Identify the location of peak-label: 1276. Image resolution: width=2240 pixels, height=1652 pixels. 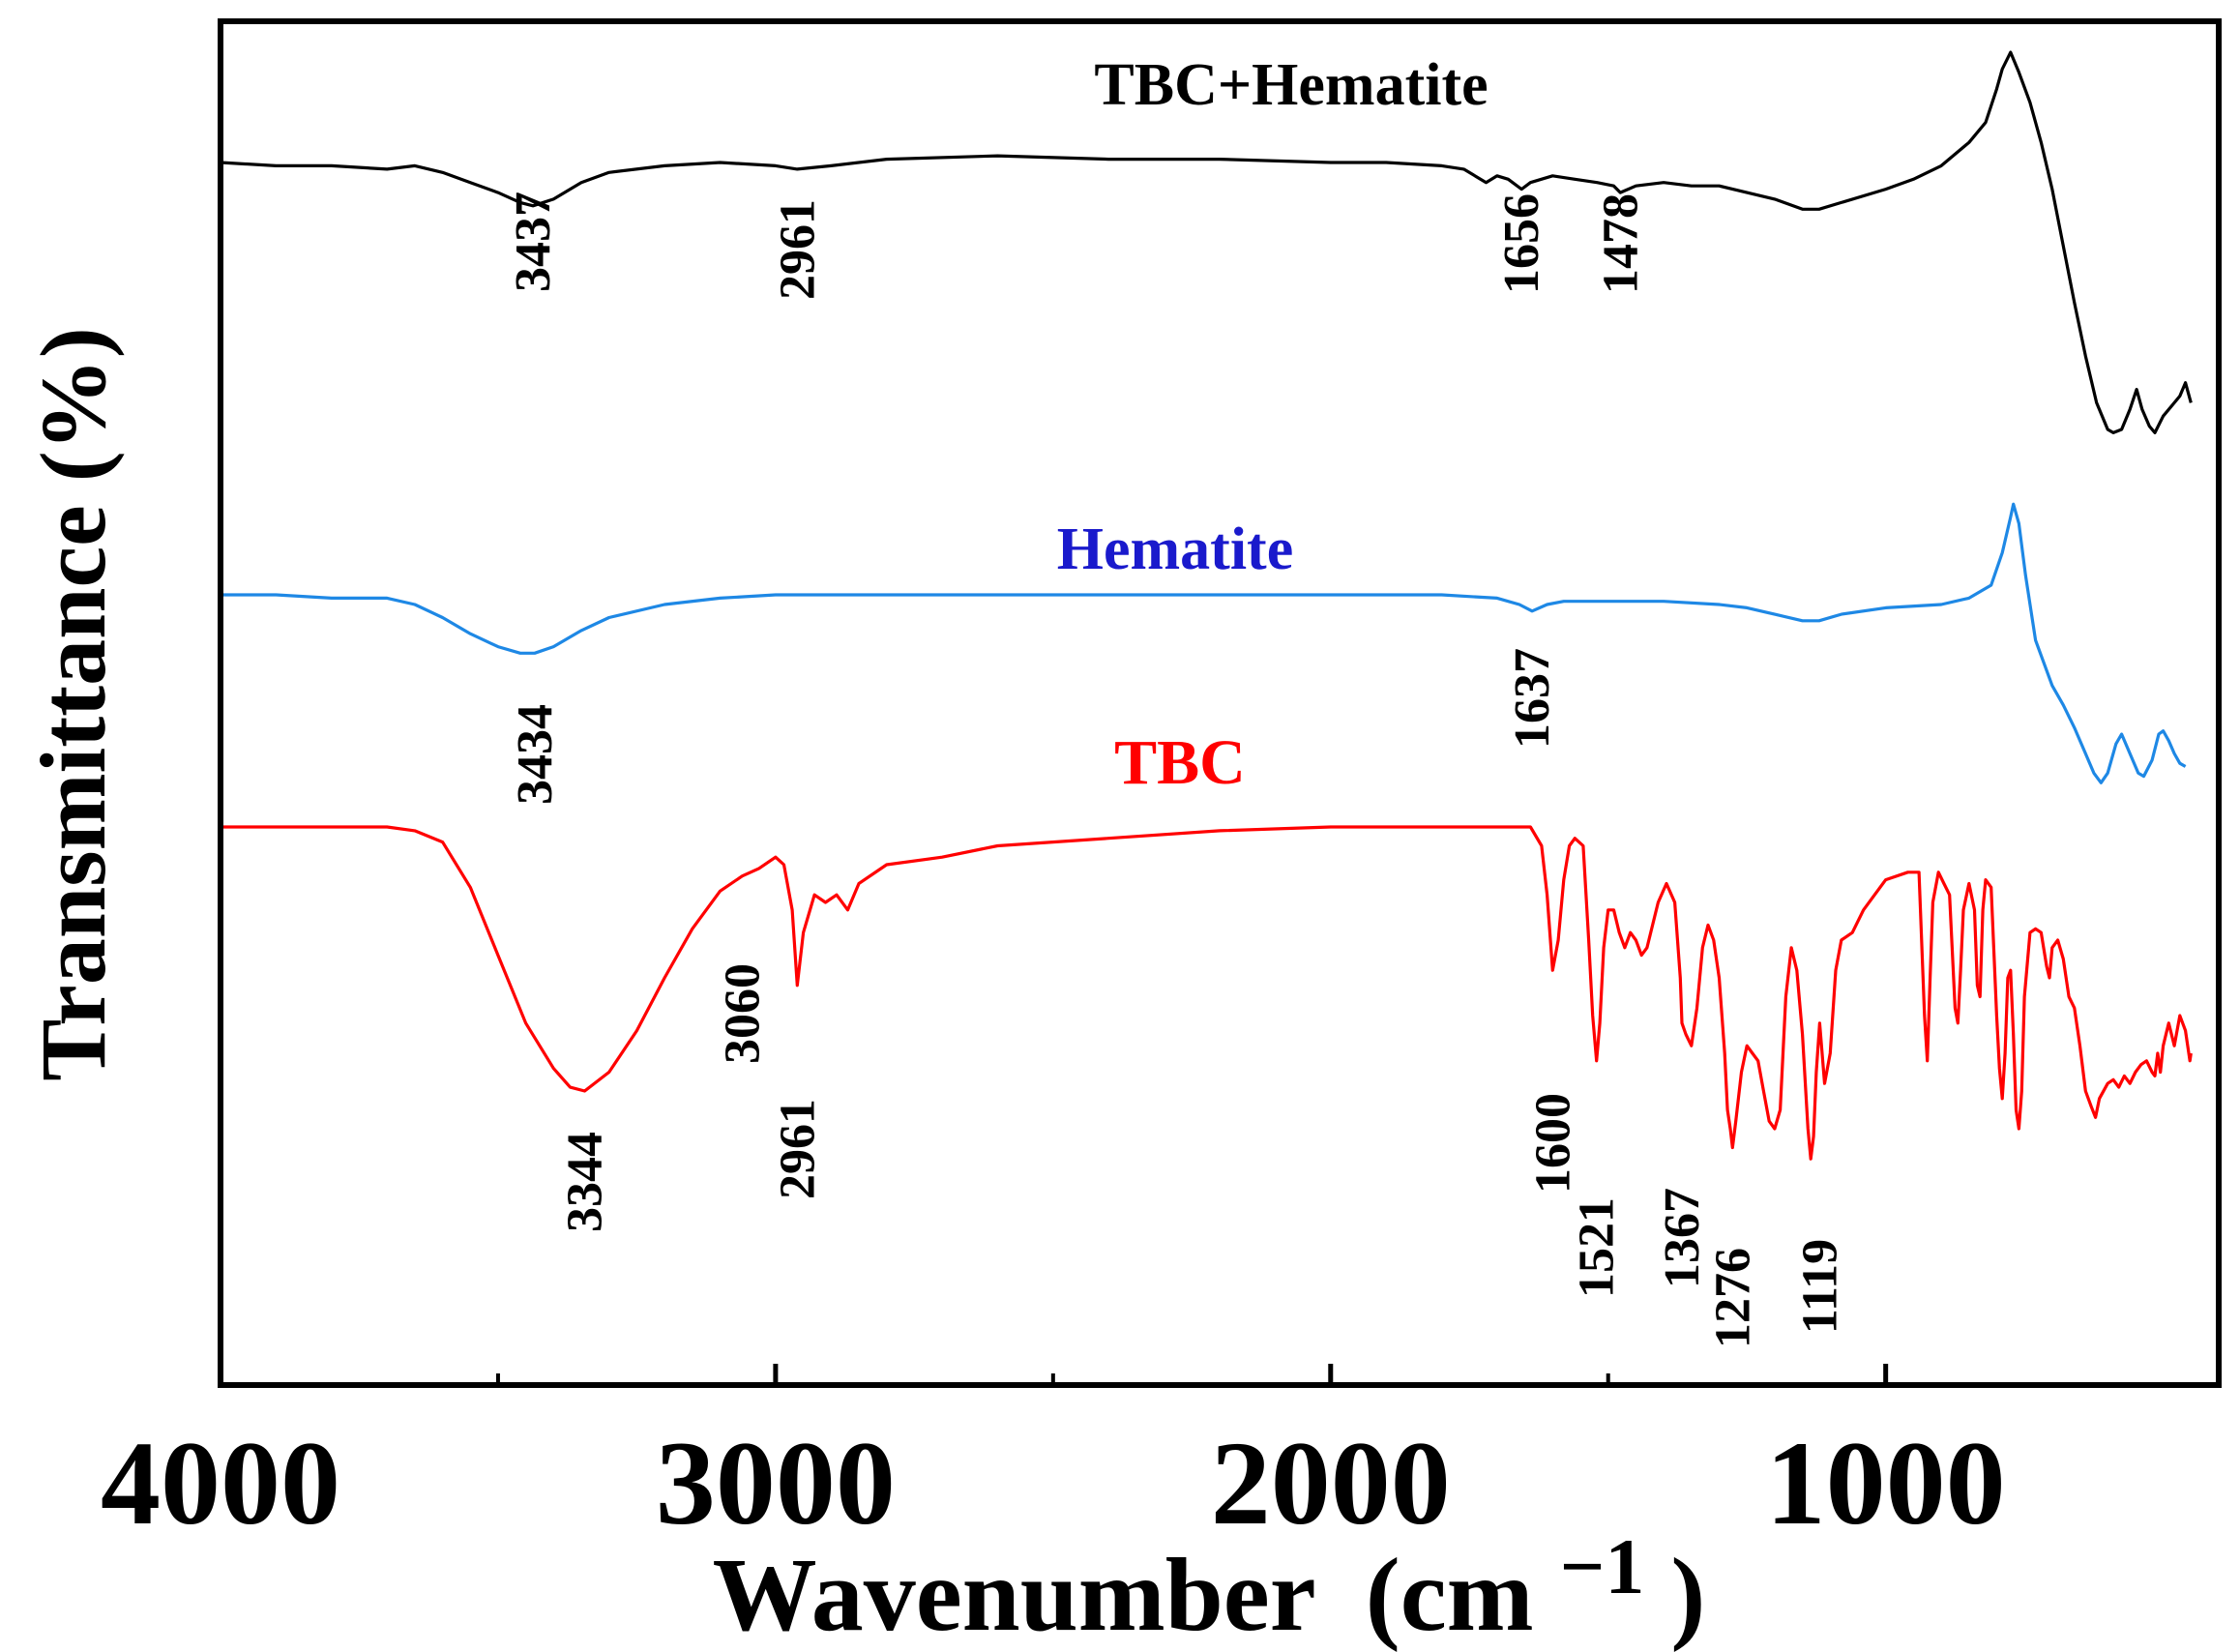
(1733, 1298).